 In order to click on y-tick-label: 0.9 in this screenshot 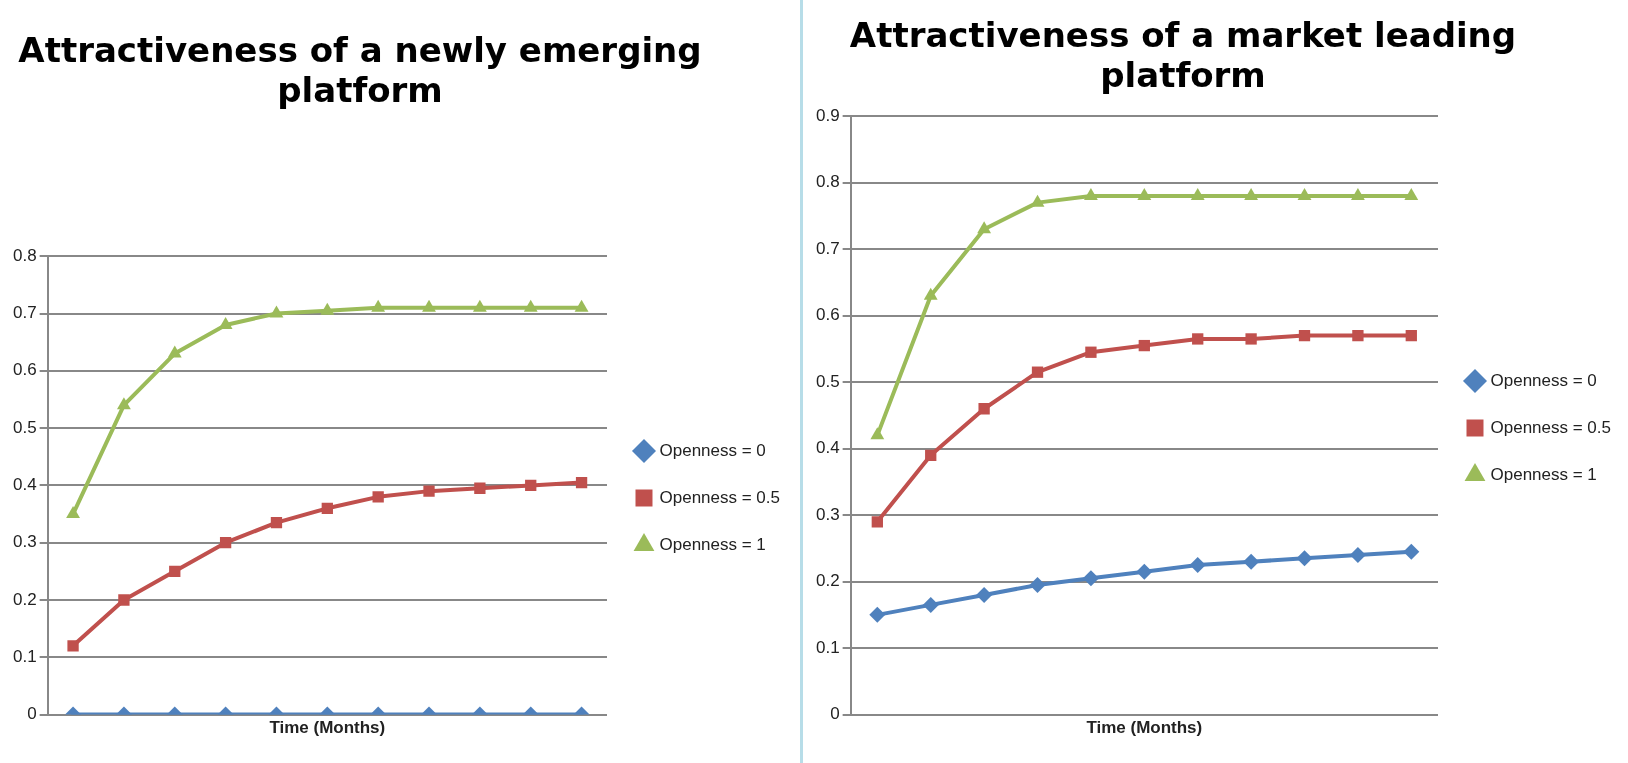, I will do `click(827, 115)`.